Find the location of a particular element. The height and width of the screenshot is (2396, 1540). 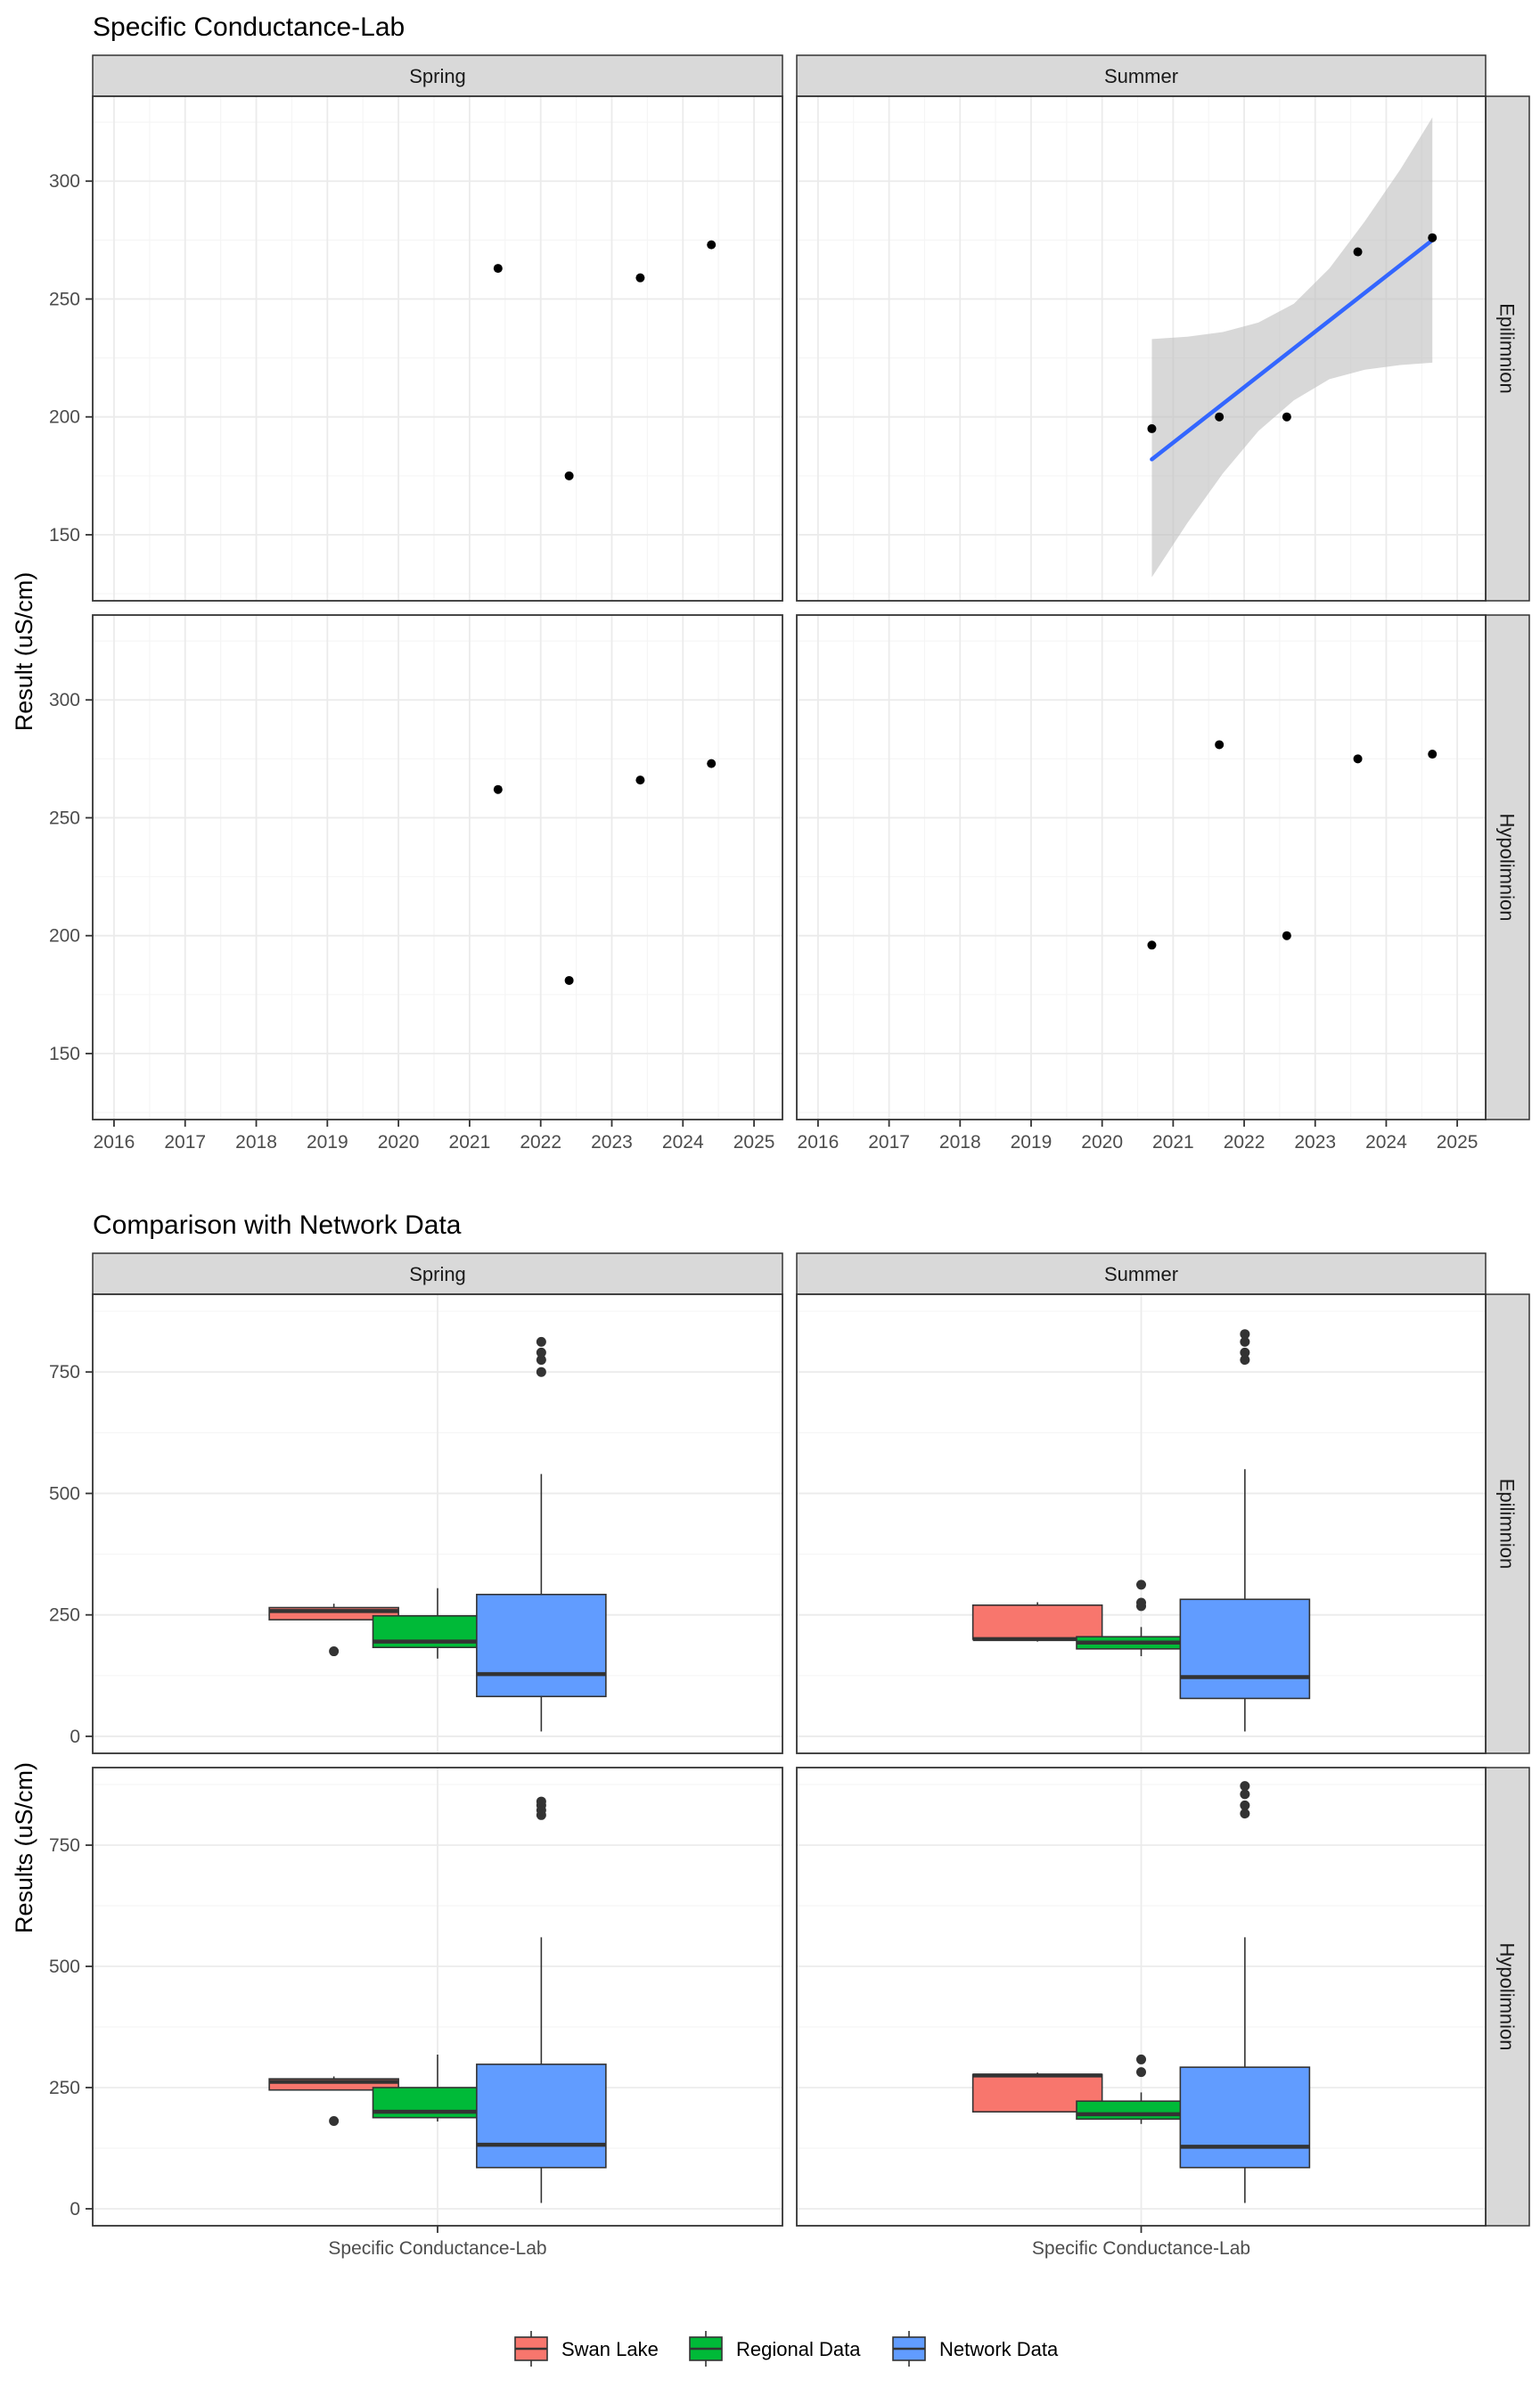

legend-label: Swan Lake is located at coordinates (610, 2349).